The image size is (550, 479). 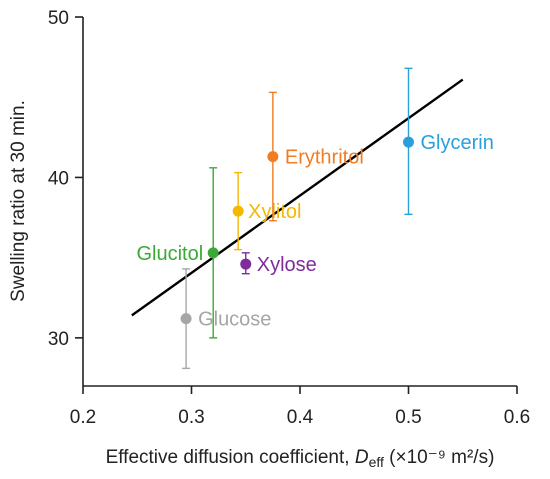 I want to click on x-tick-label: 0.4, so click(x=300, y=417).